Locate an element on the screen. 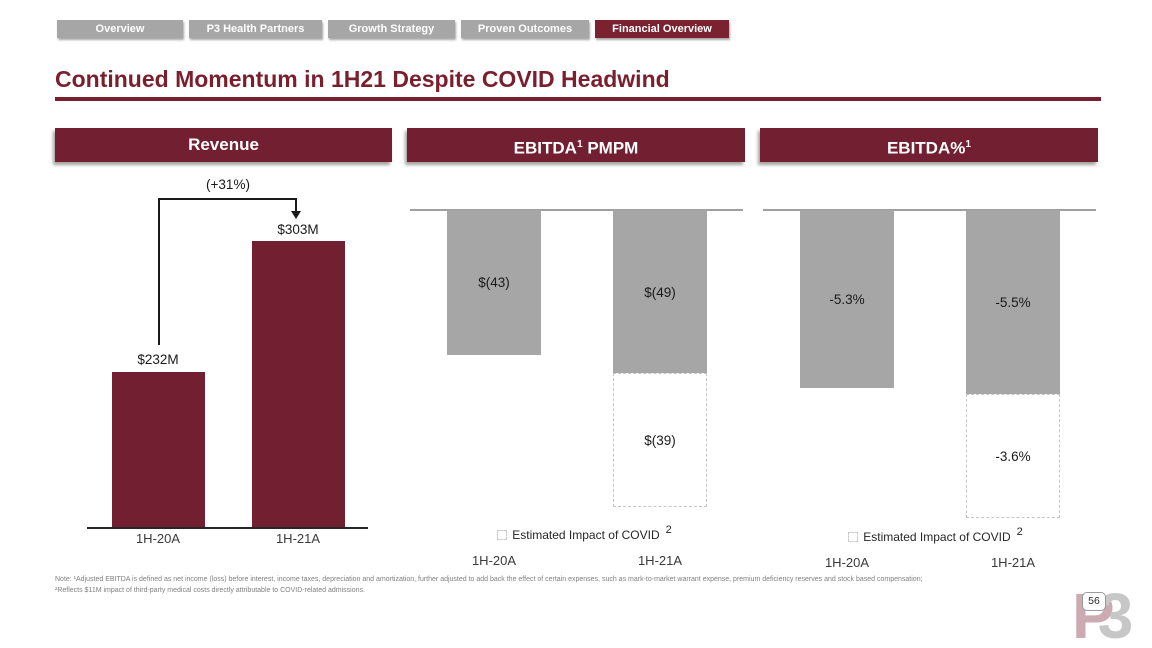 The height and width of the screenshot is (648, 1152). p3-logo-3: 3 is located at coordinates (1115, 614).